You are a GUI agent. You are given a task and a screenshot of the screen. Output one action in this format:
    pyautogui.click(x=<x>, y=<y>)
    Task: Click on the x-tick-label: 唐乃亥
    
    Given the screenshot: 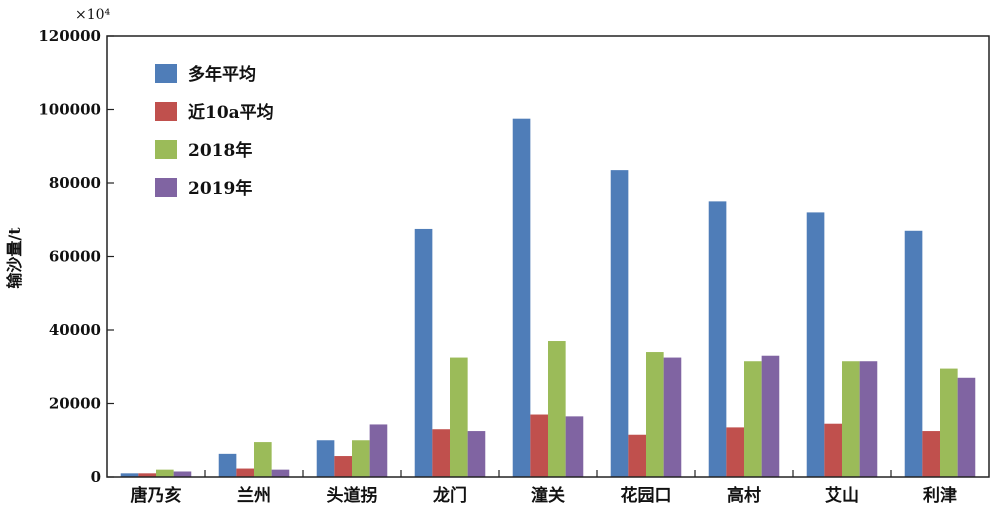 What is the action you would take?
    pyautogui.click(x=156, y=495)
    